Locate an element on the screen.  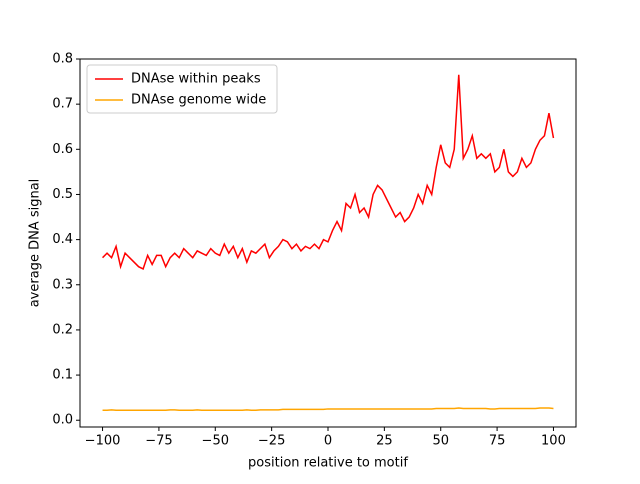
legend-label: DNAse genome wide is located at coordinates (198, 100).